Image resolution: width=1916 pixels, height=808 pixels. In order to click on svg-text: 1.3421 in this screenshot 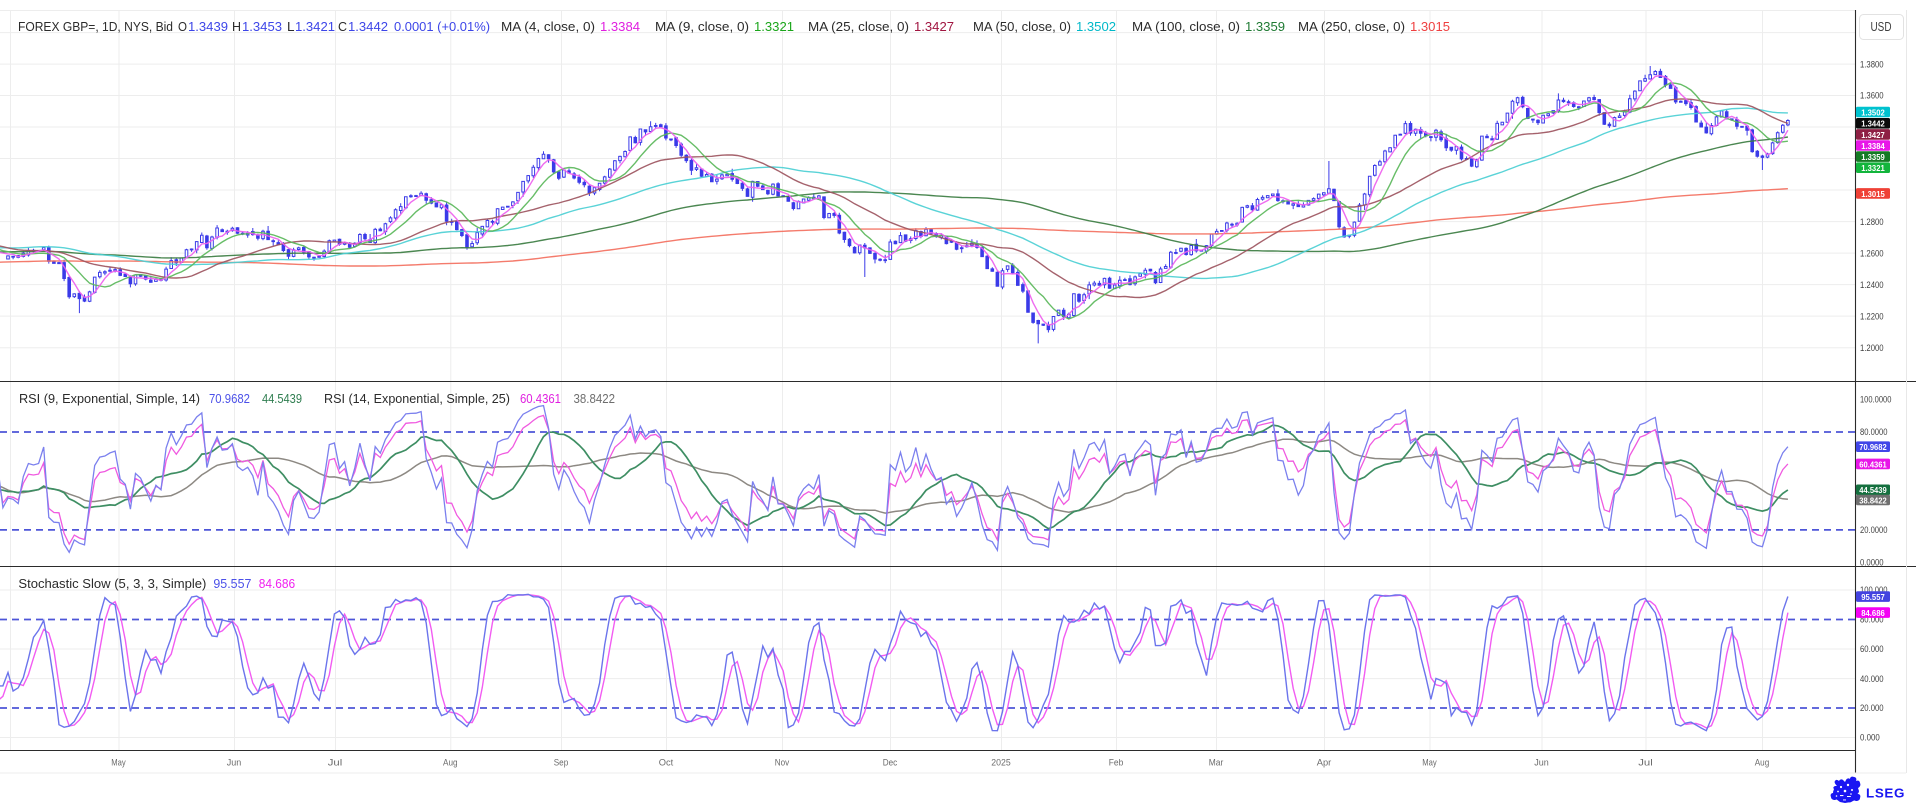, I will do `click(315, 26)`.